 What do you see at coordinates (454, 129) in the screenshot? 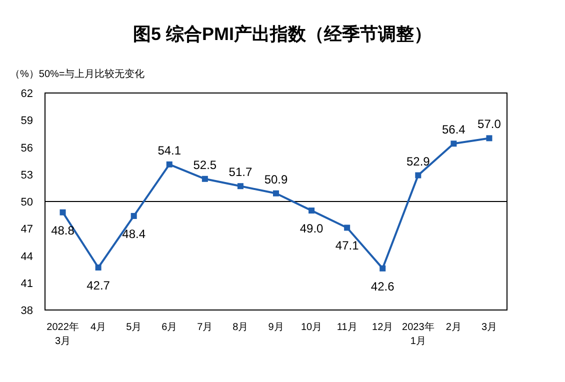
I see `data-label: 56.4` at bounding box center [454, 129].